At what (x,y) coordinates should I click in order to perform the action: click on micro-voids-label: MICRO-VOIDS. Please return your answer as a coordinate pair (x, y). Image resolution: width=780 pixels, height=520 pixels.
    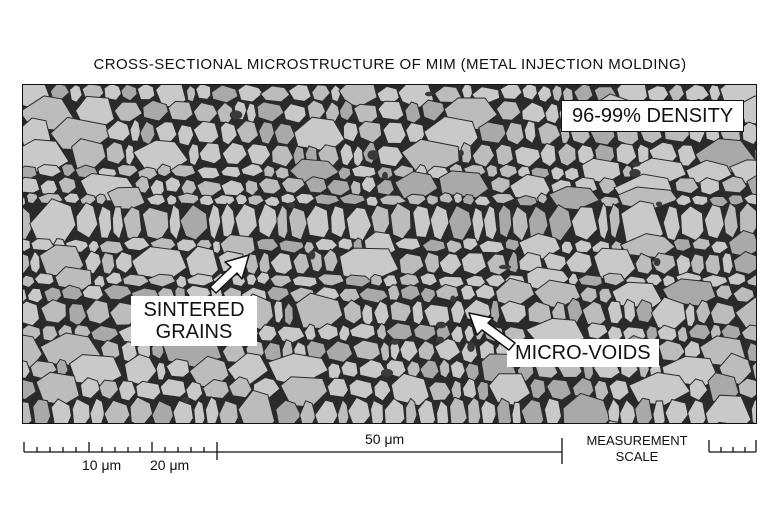
    Looking at the image, I should click on (583, 353).